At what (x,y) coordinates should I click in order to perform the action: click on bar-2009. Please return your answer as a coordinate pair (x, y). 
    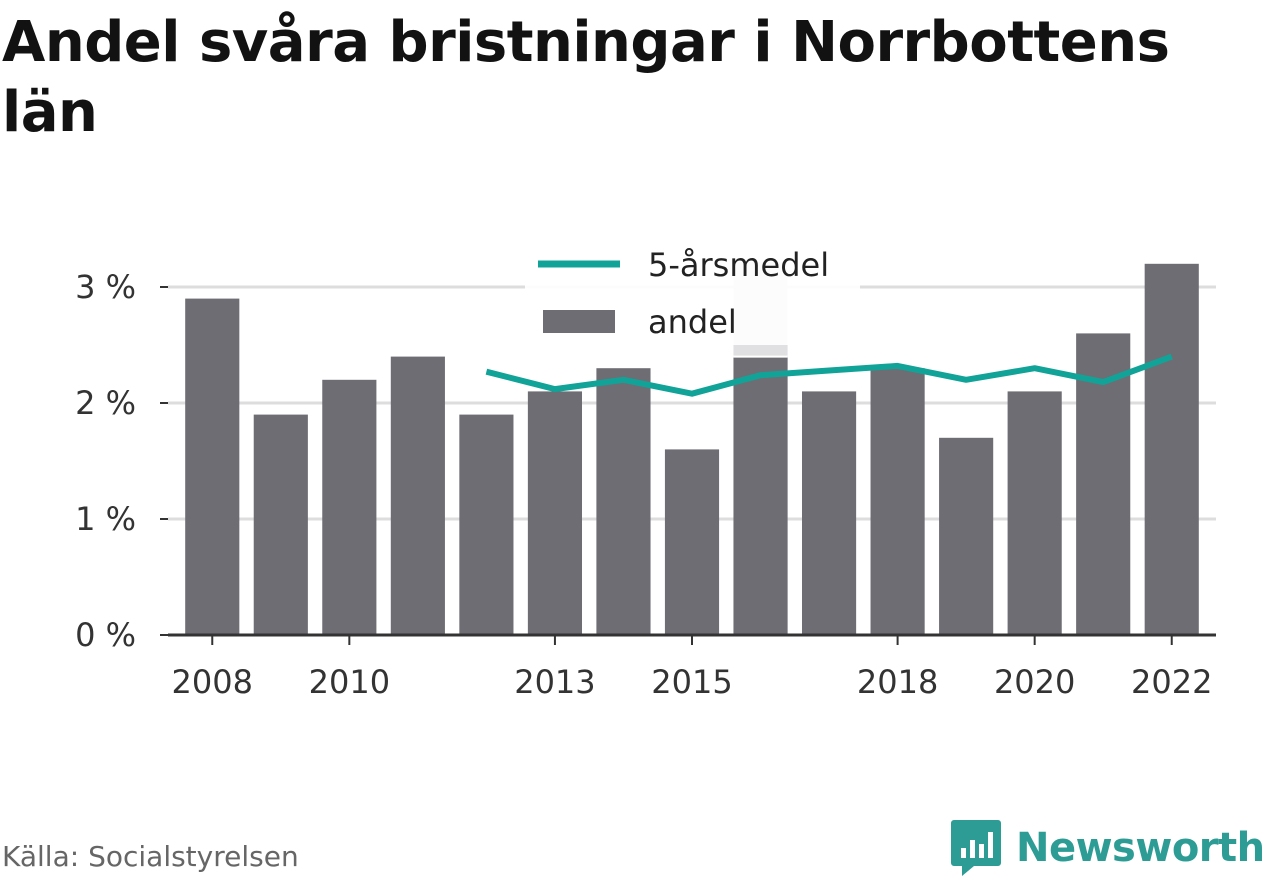
    Looking at the image, I should click on (280, 524).